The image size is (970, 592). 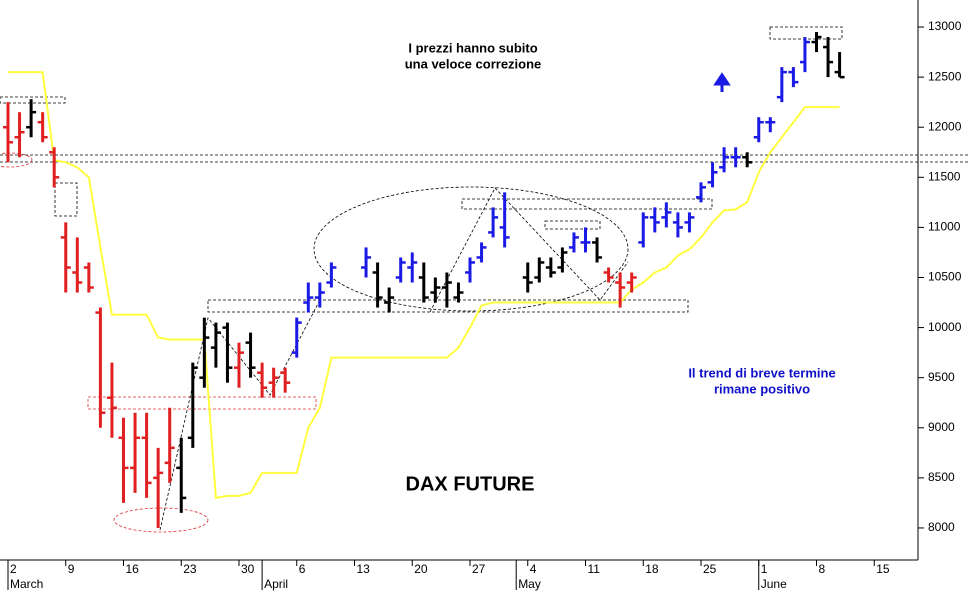 What do you see at coordinates (364, 569) in the screenshot?
I see `x-tick-label: 13` at bounding box center [364, 569].